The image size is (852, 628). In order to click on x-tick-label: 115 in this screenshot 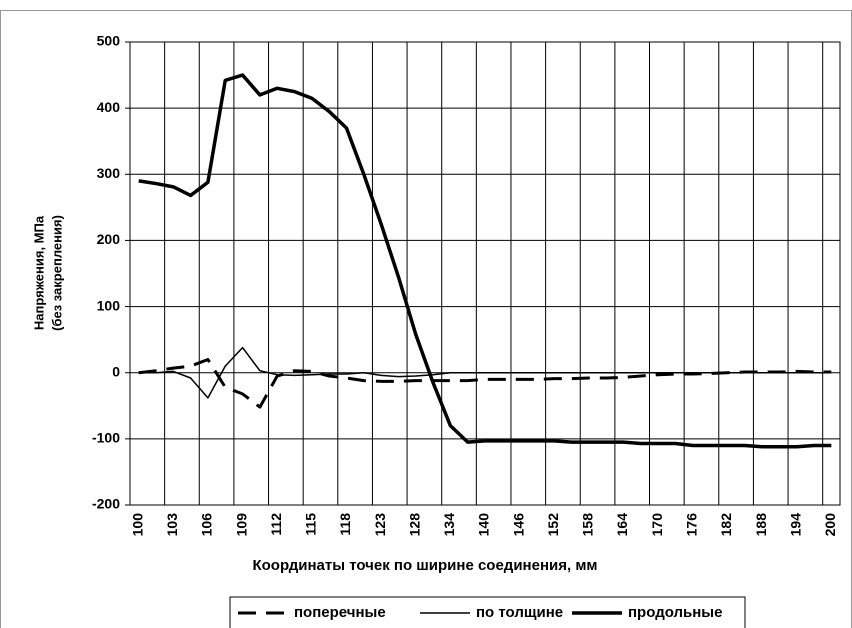, I will do `click(311, 524)`.